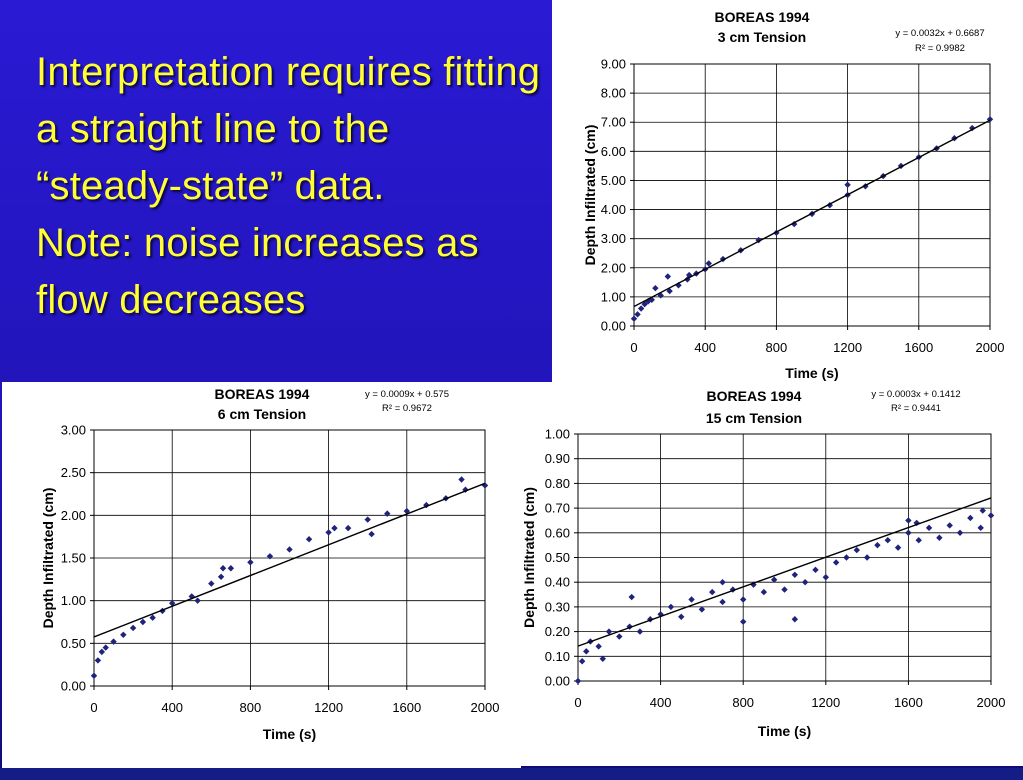 The image size is (1023, 780). What do you see at coordinates (511, 774) in the screenshot?
I see `bottom-strip` at bounding box center [511, 774].